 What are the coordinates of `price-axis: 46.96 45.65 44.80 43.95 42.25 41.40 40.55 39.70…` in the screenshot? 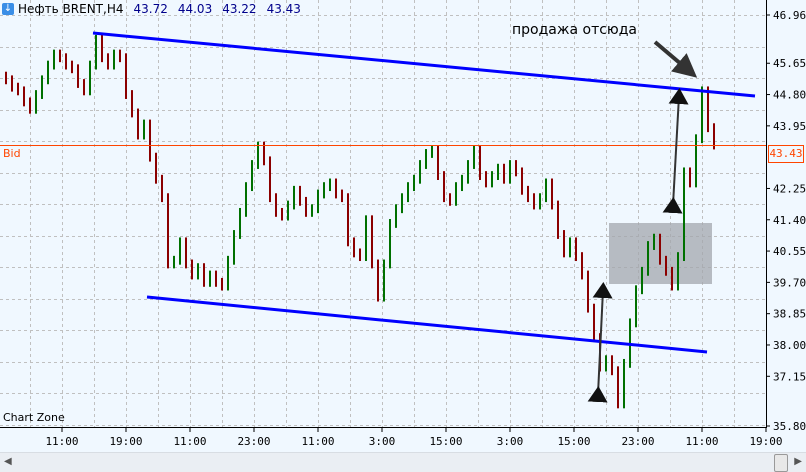 It's located at (786, 221).